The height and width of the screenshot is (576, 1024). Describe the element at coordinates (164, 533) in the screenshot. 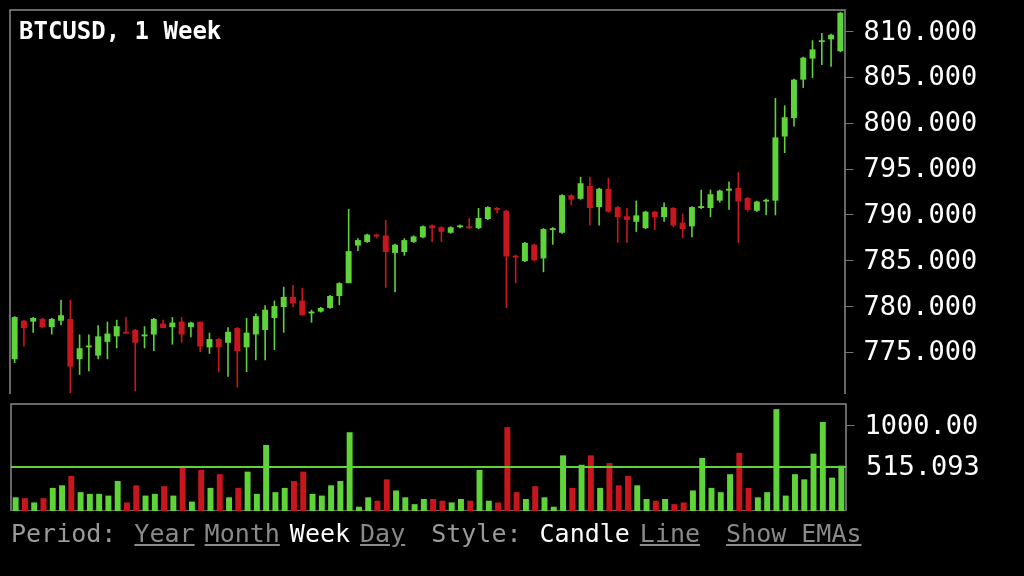

I see `text: Year` at that location.